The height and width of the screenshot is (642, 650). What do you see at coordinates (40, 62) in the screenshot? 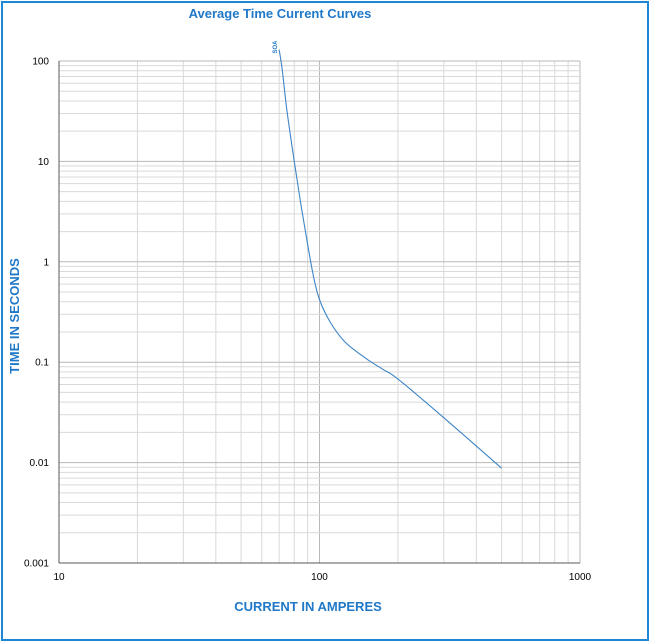
I see `y-tick-label: 100` at bounding box center [40, 62].